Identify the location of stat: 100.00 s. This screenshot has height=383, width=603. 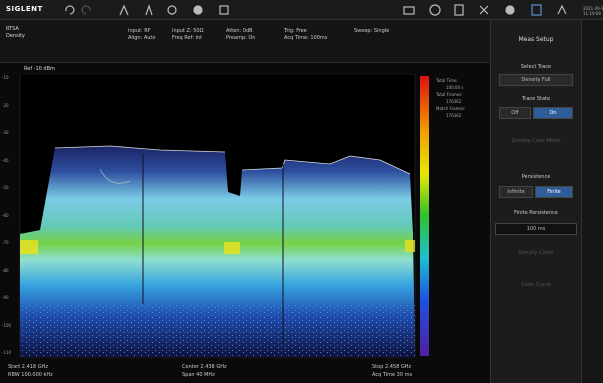
(455, 87).